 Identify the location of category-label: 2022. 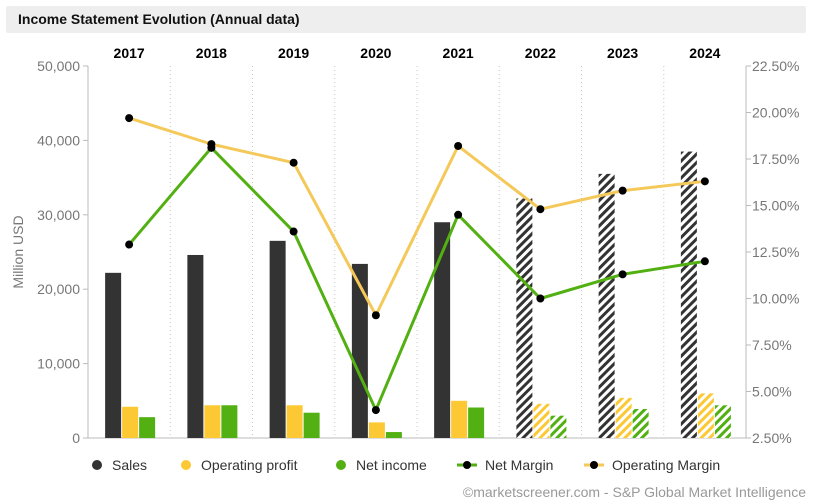
(540, 53).